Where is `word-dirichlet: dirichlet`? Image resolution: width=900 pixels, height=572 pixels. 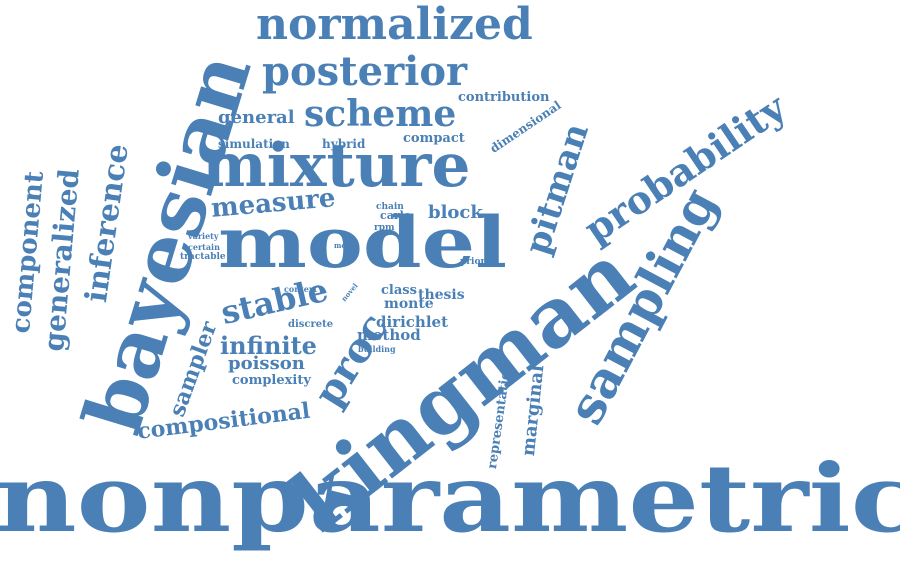 word-dirichlet: dirichlet is located at coordinates (412, 322).